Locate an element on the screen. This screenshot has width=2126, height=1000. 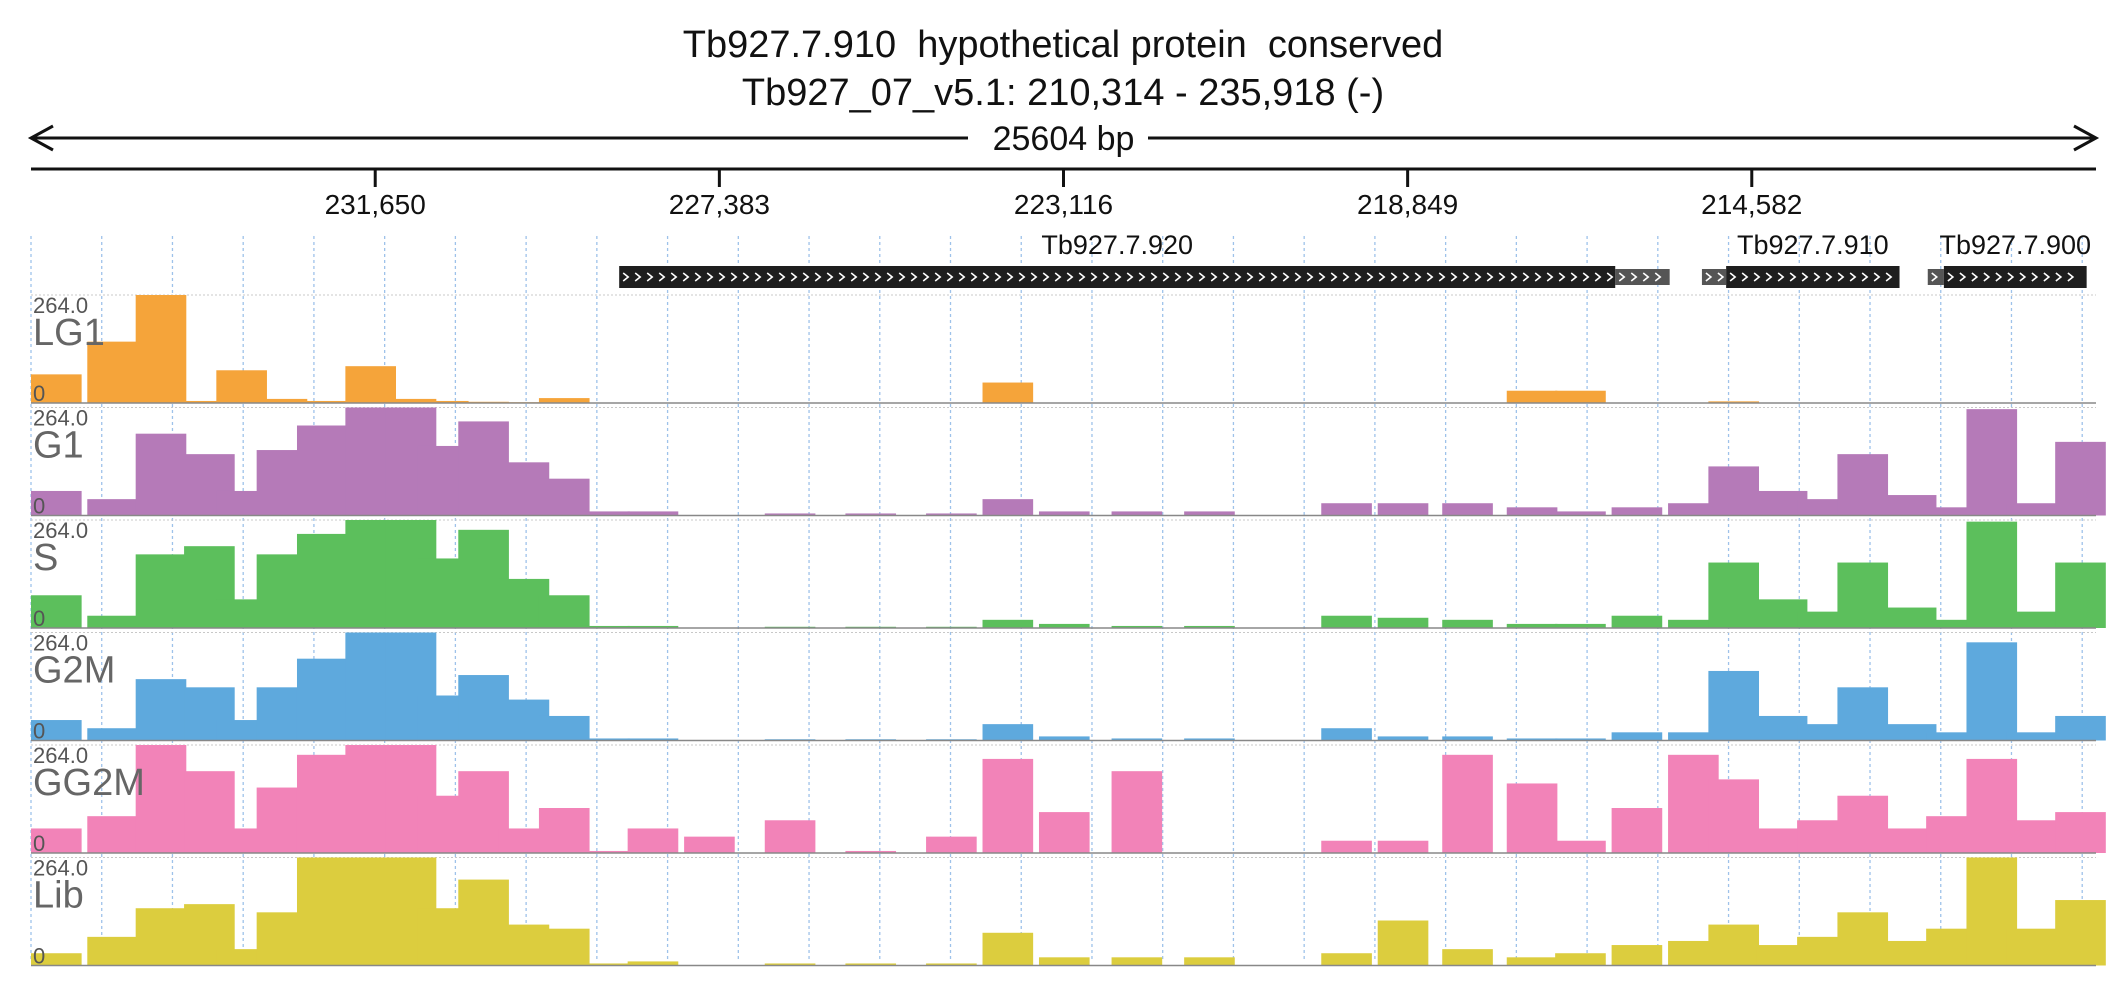
track-label: G1 is located at coordinates (58, 446).